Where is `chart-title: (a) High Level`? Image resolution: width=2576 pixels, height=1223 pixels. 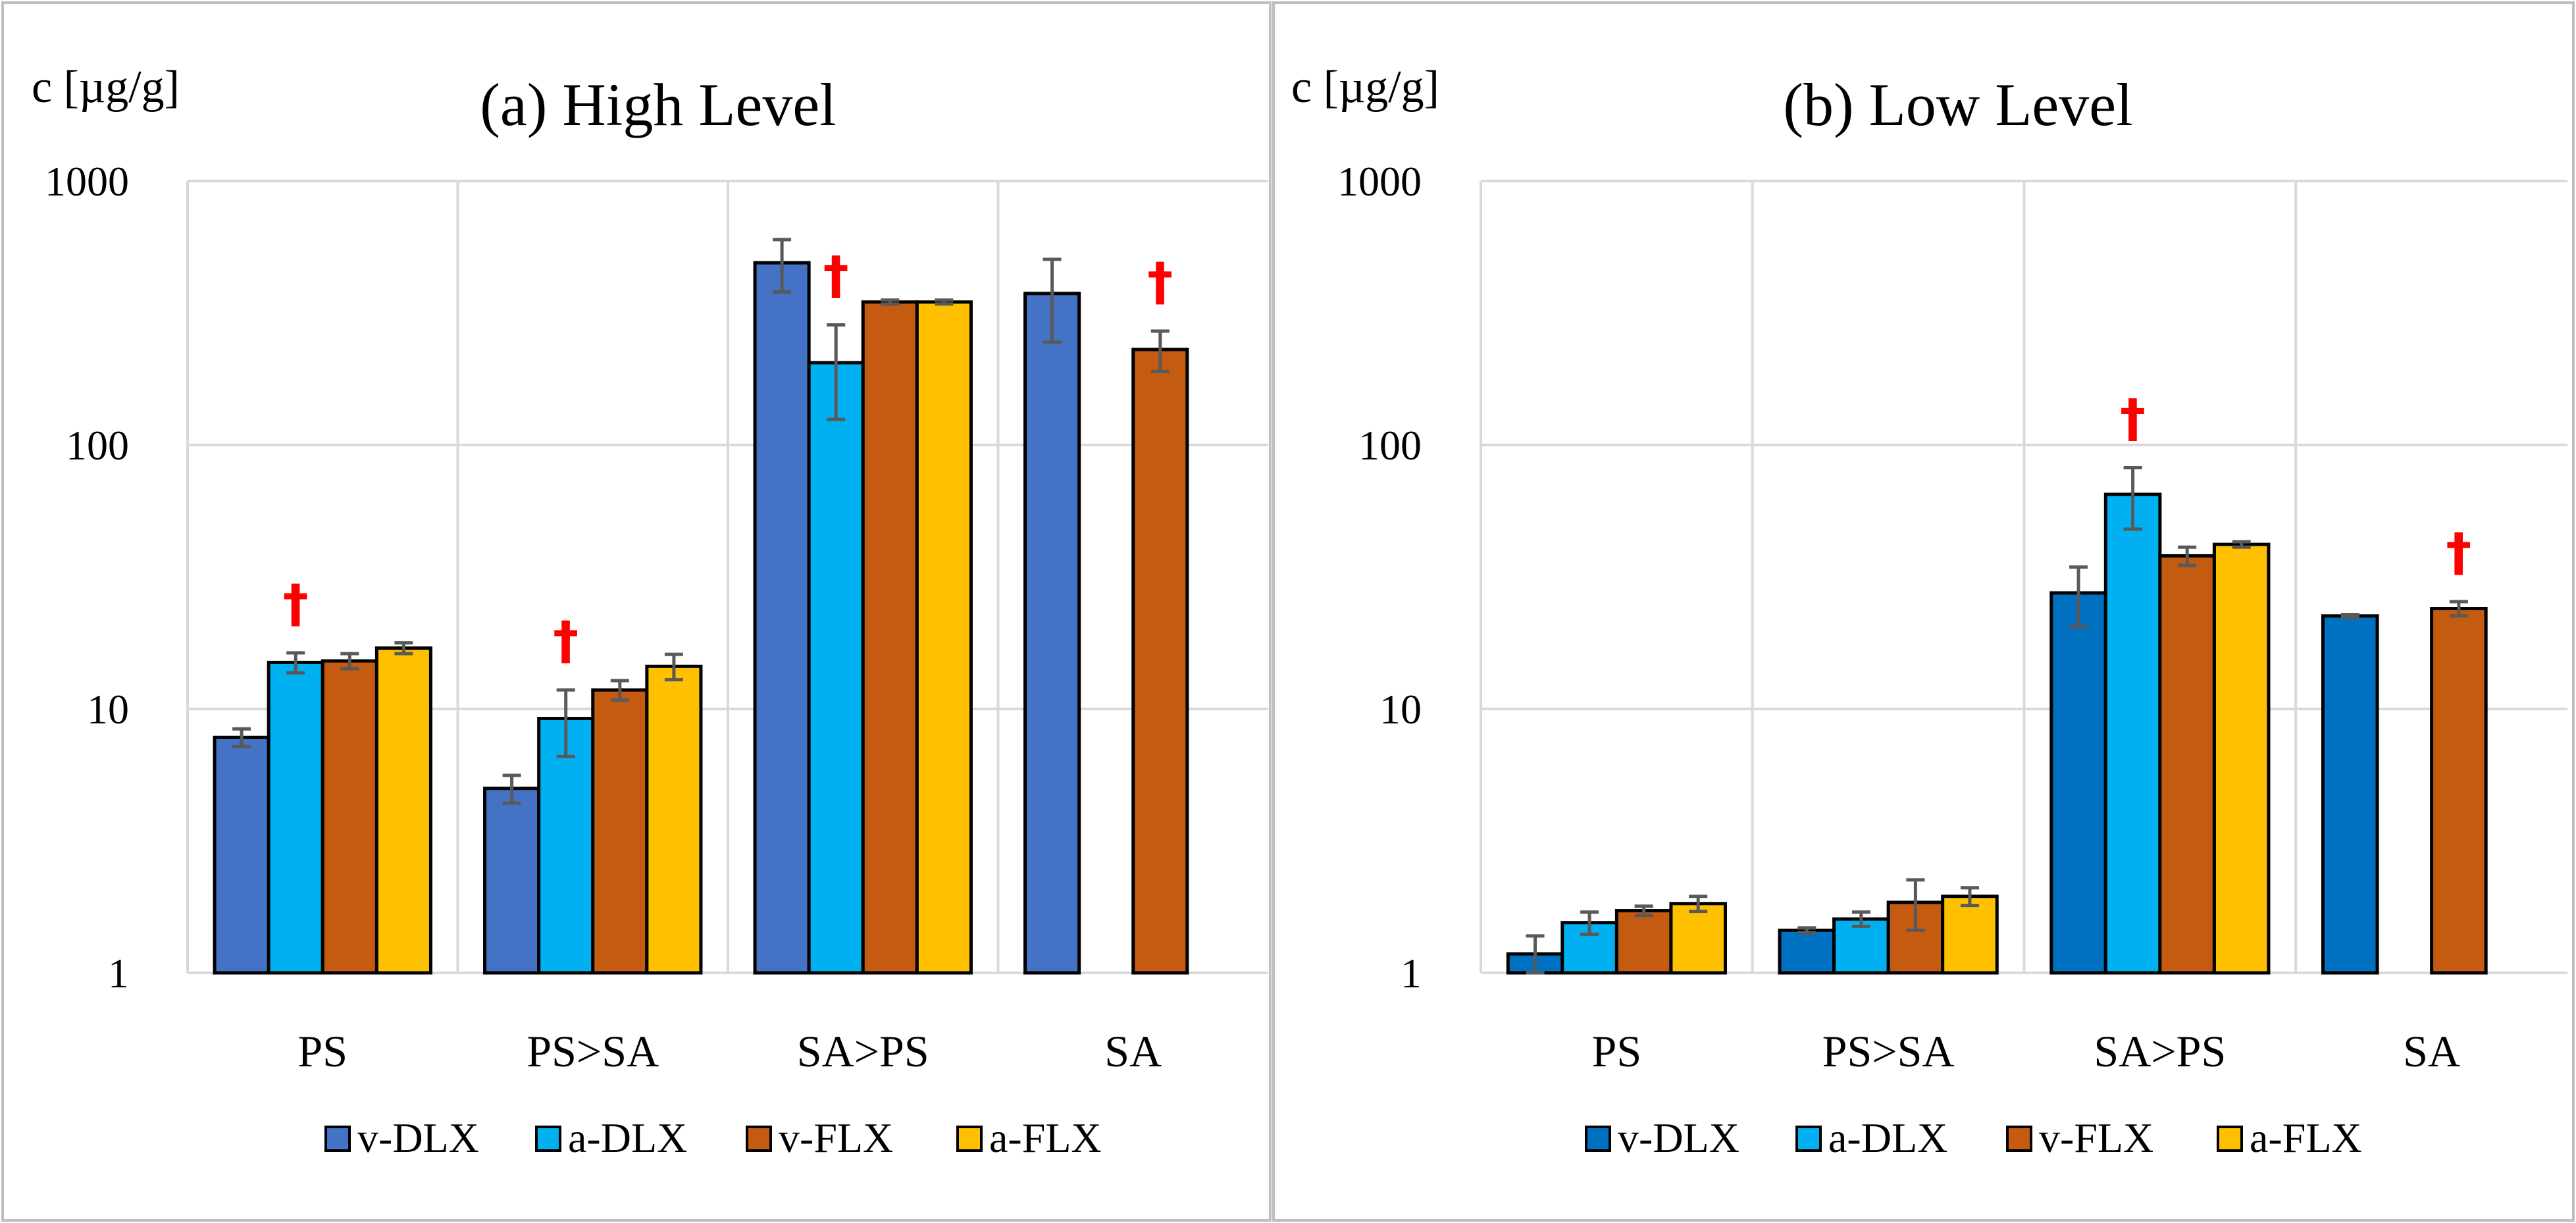
chart-title: (a) High Level is located at coordinates (658, 105).